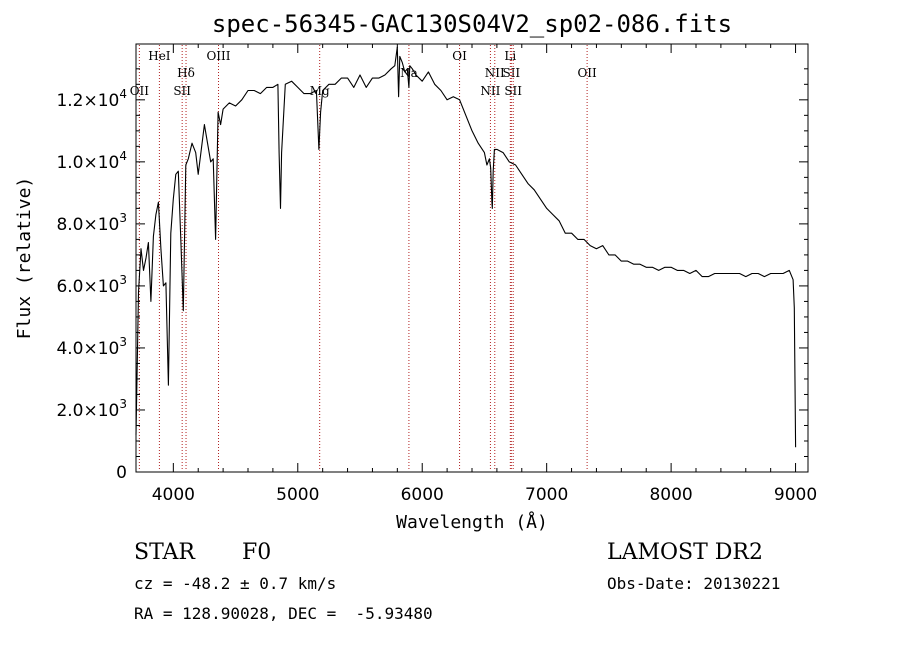 This screenshot has width=900, height=654. What do you see at coordinates (24, 258) in the screenshot?
I see `y-axis-label: Flux (relative)` at bounding box center [24, 258].